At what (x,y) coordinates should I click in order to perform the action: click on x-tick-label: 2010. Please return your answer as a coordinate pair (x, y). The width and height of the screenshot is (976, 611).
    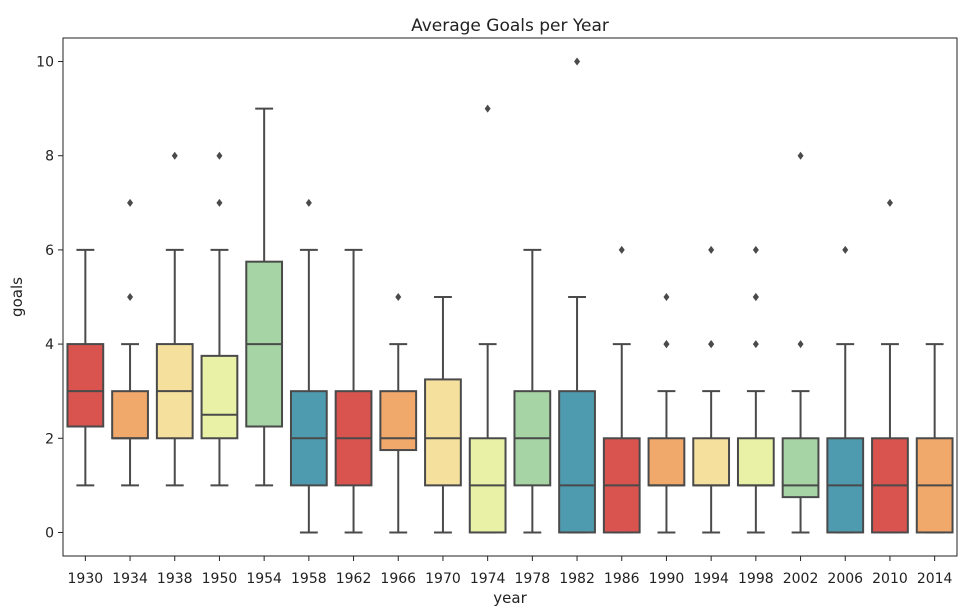
    Looking at the image, I should click on (890, 579).